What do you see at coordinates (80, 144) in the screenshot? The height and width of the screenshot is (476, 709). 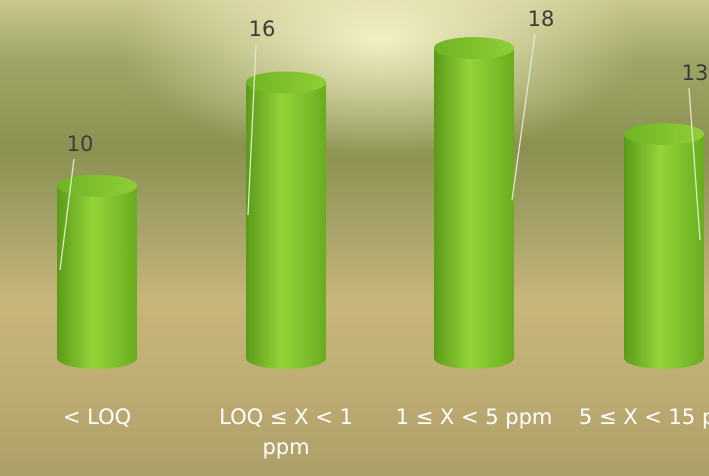 I see `value-label: 10` at bounding box center [80, 144].